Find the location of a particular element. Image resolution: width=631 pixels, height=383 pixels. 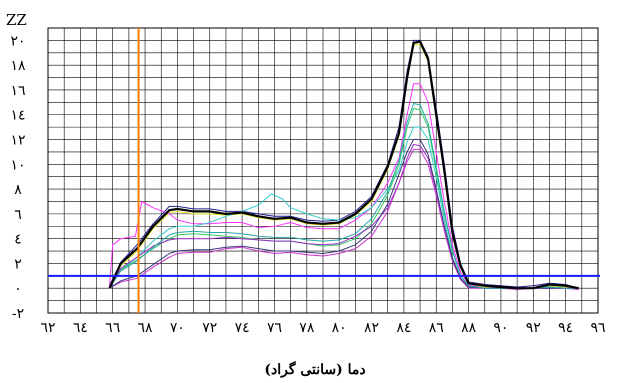

x-tick-label: ٦٨ is located at coordinates (146, 328).